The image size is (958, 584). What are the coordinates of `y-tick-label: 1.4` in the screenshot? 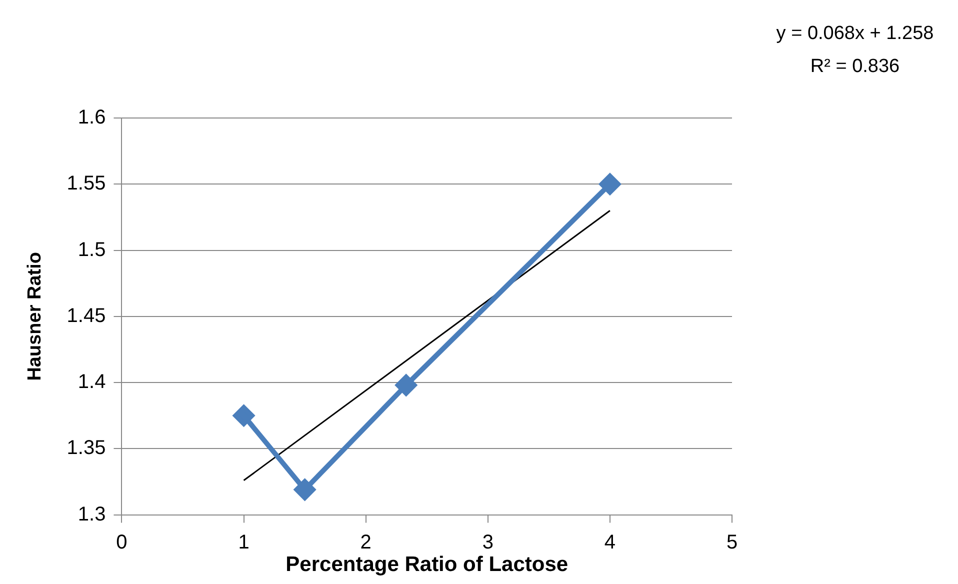 It's located at (92, 382).